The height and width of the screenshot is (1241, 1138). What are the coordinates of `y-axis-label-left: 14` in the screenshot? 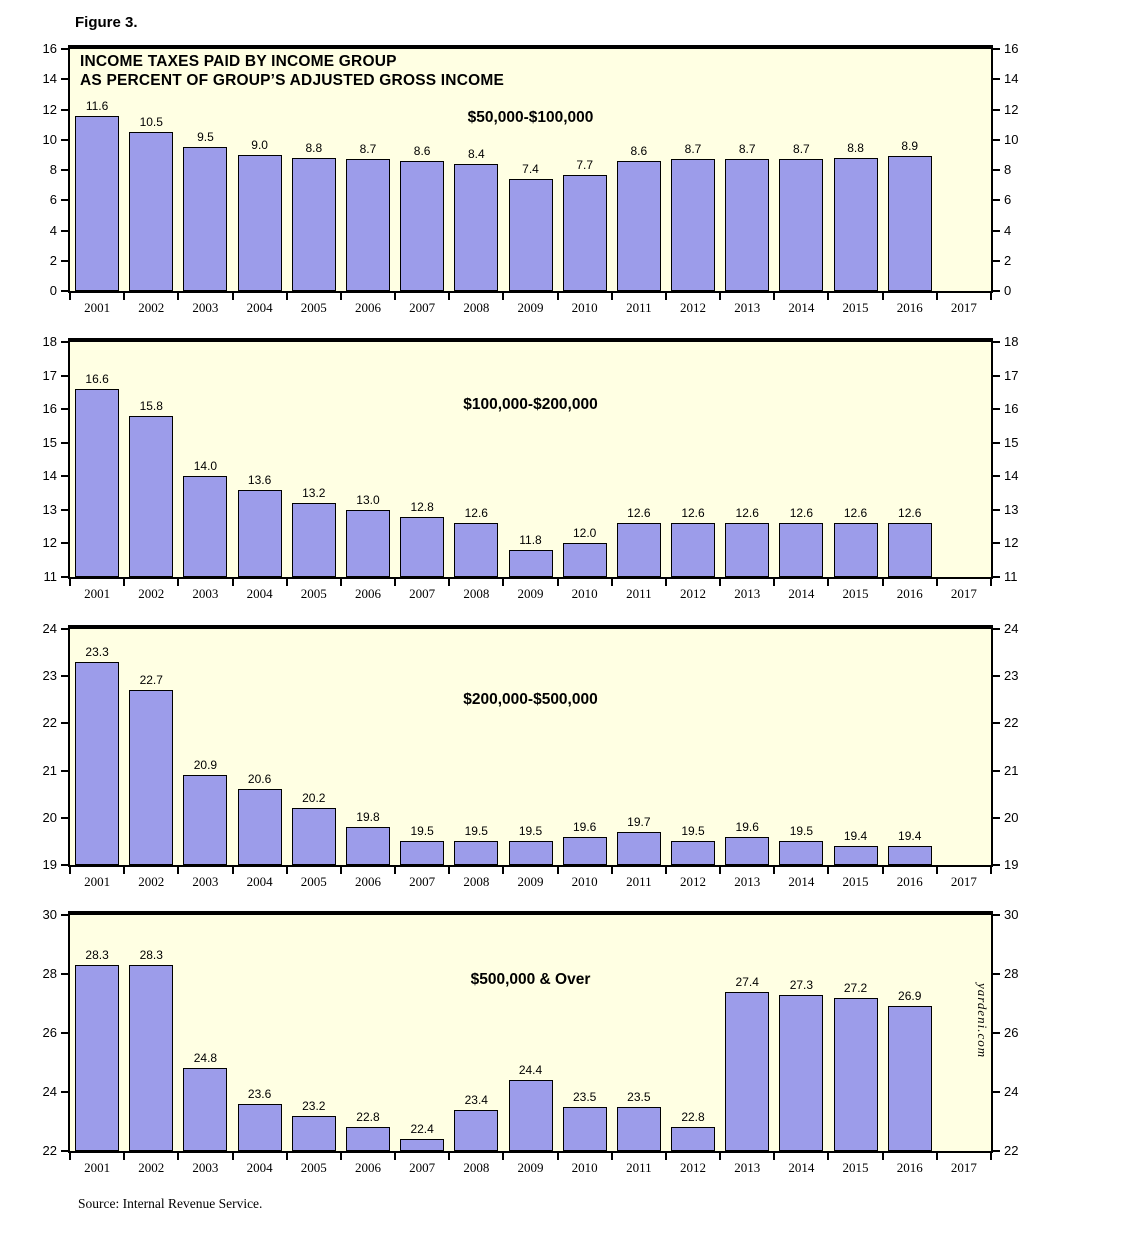 It's located at (49, 476).